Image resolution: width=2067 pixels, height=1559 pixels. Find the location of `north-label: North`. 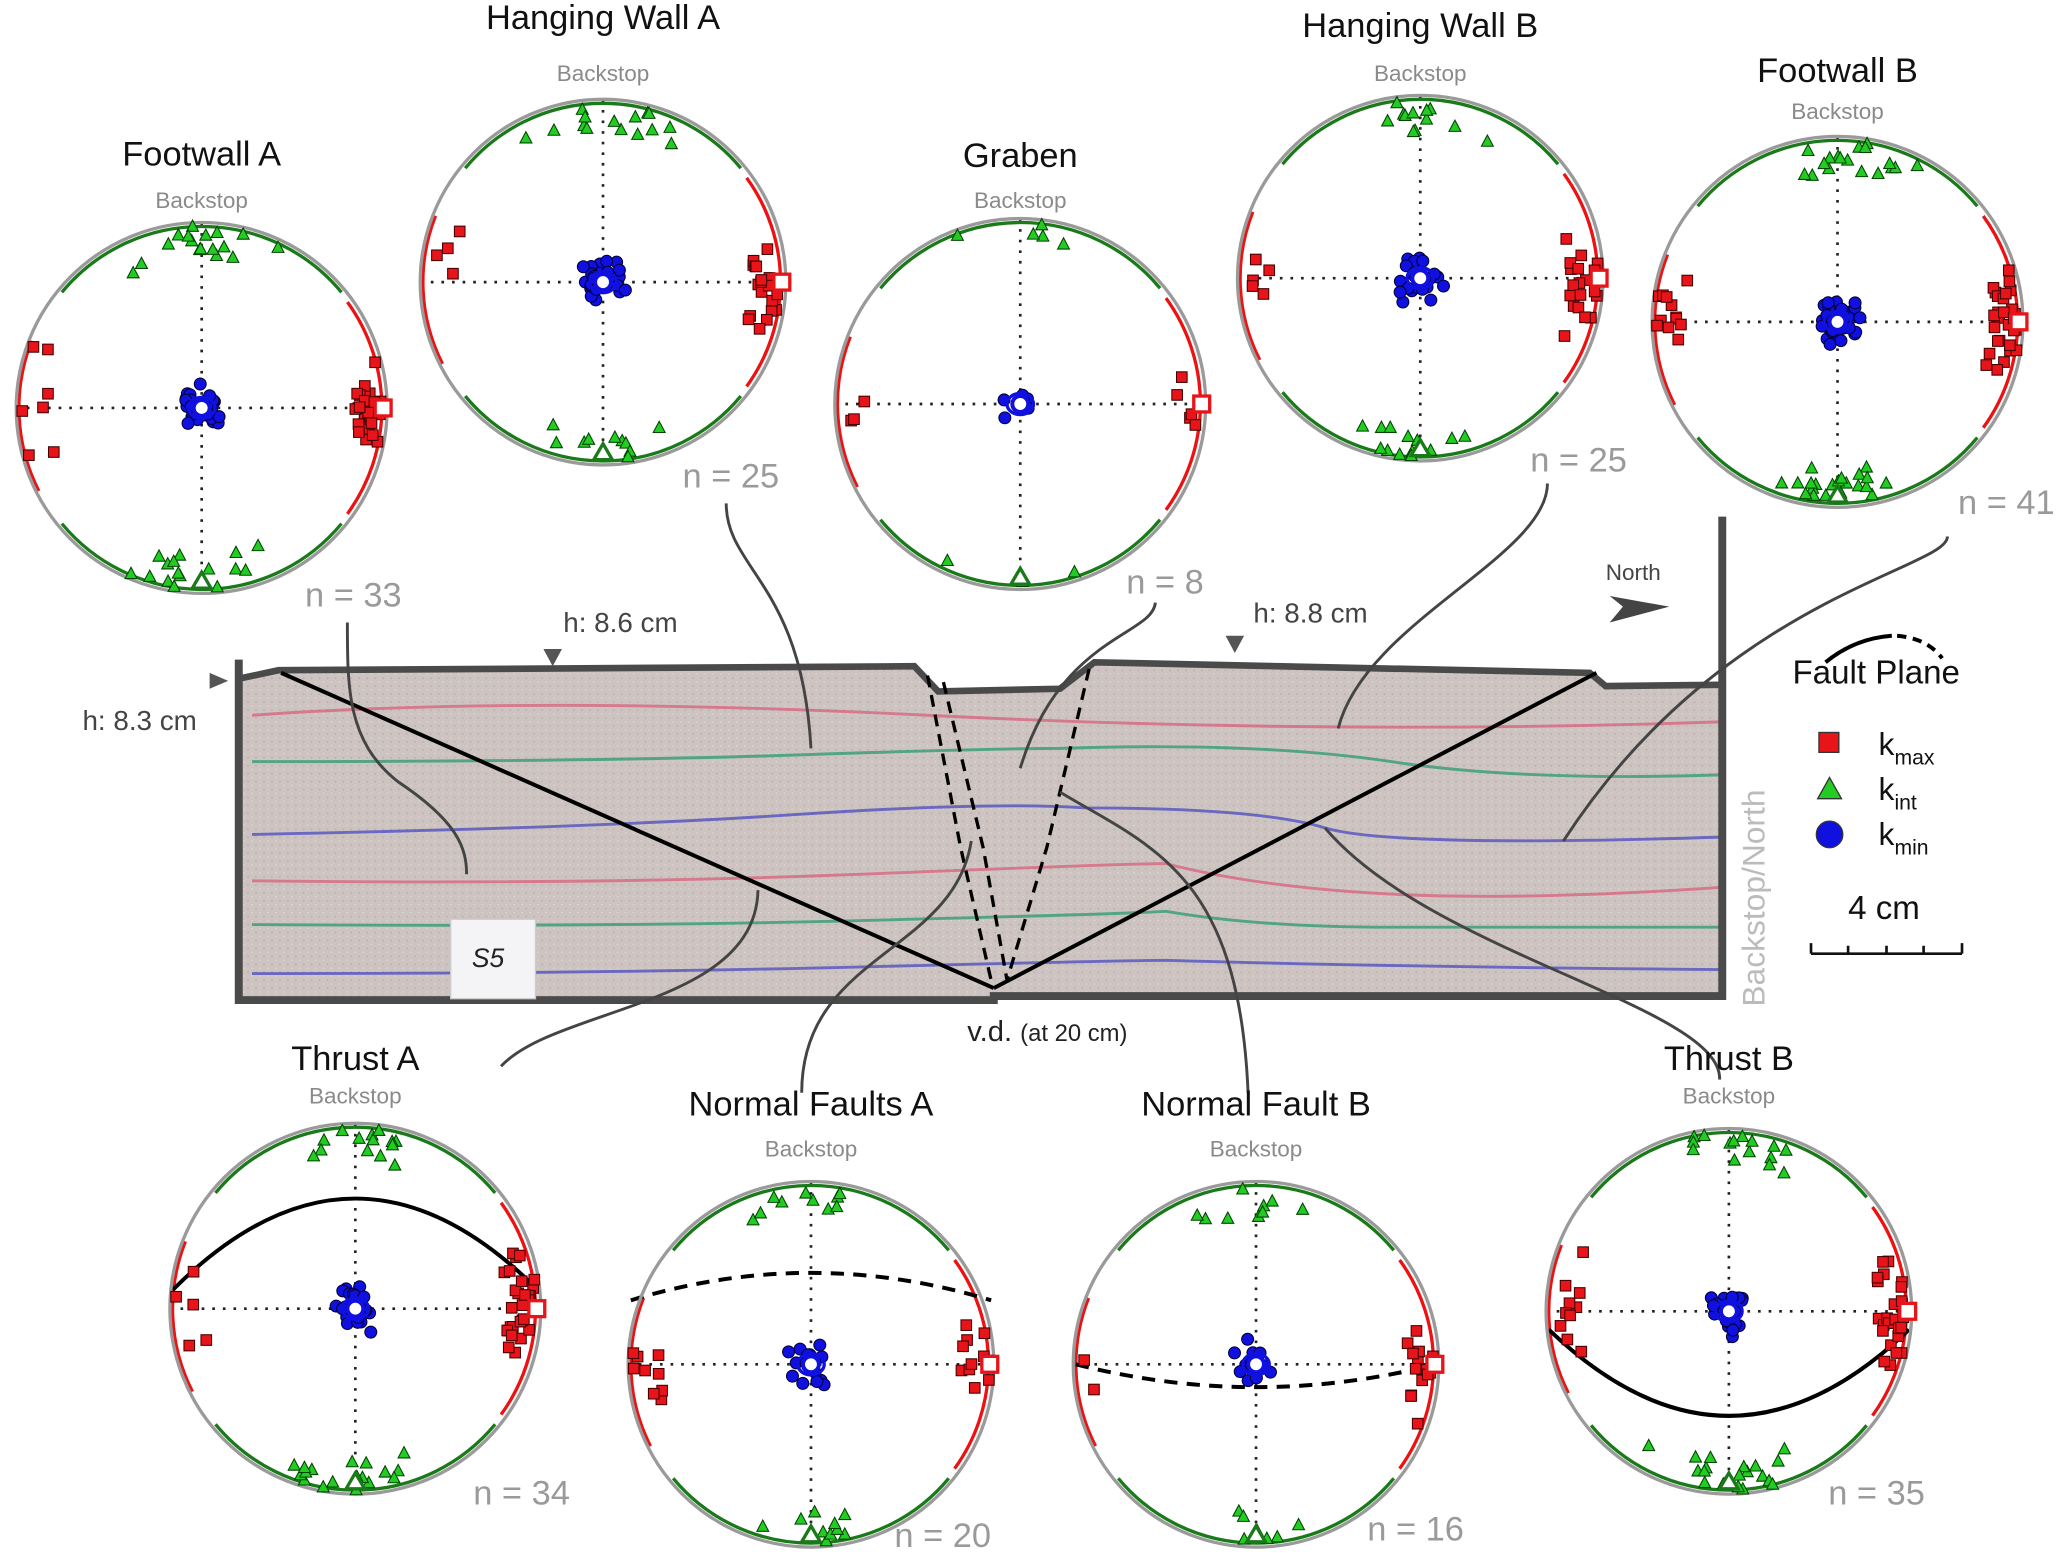

north-label: North is located at coordinates (1633, 572).